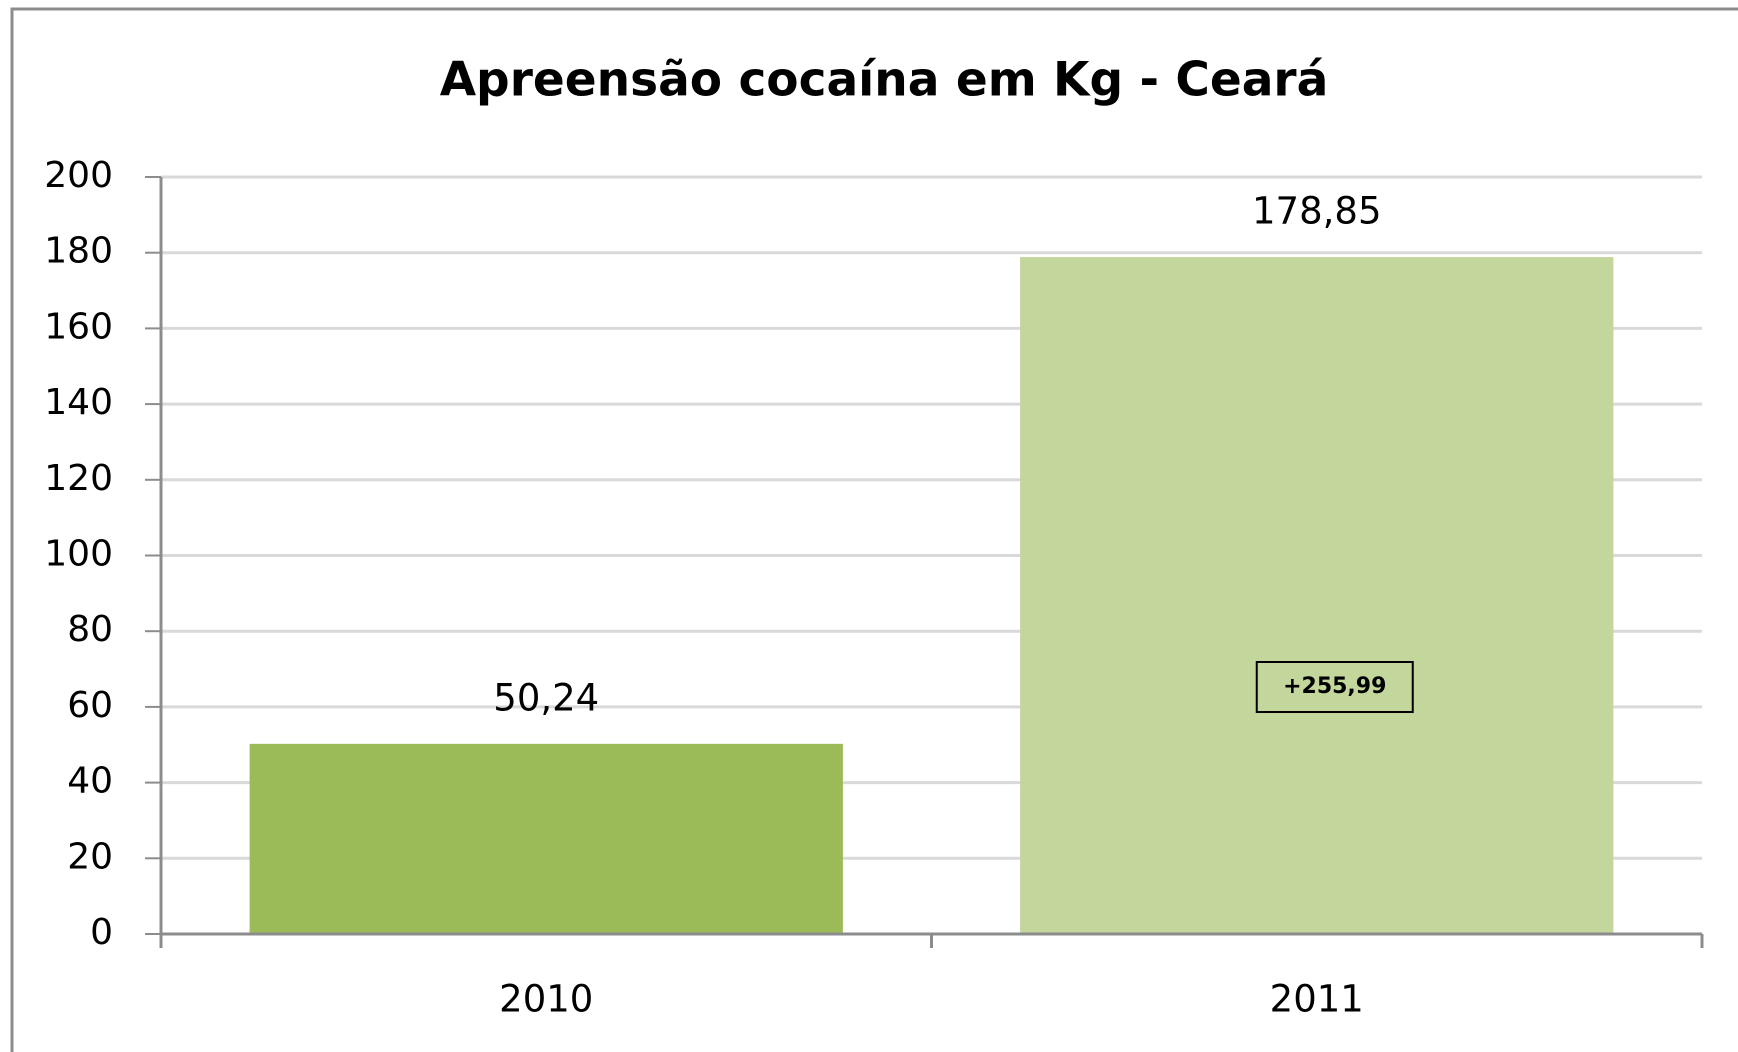 This screenshot has height=1052, width=1738. I want to click on x-tick-label: 2010, so click(546, 999).